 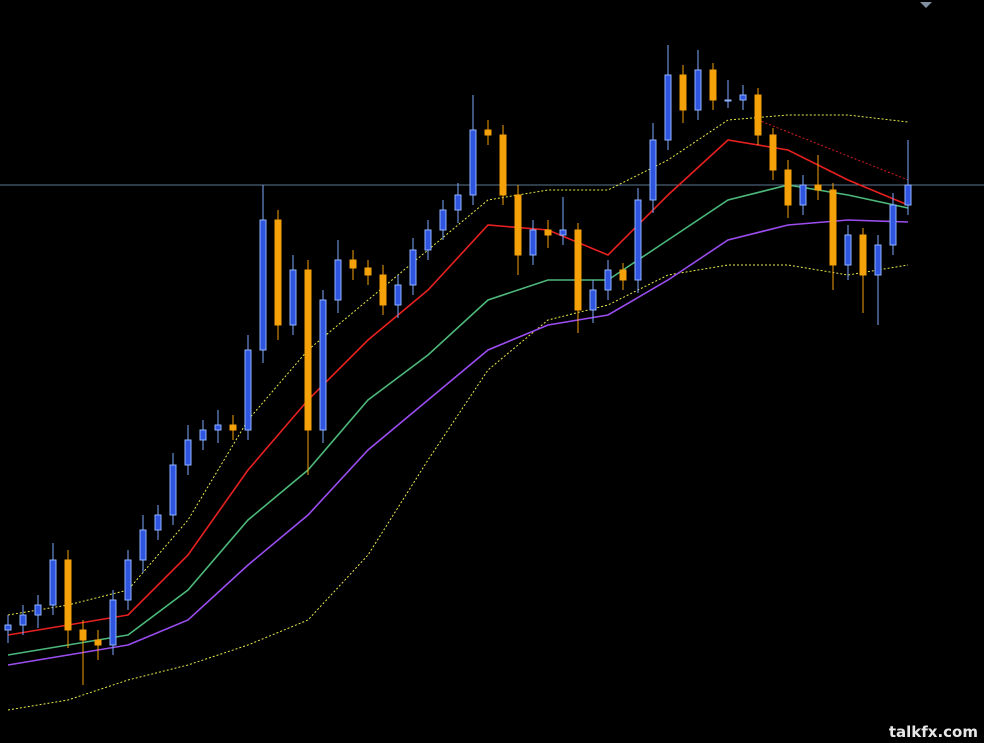 I want to click on indicator-line, so click(x=833, y=150).